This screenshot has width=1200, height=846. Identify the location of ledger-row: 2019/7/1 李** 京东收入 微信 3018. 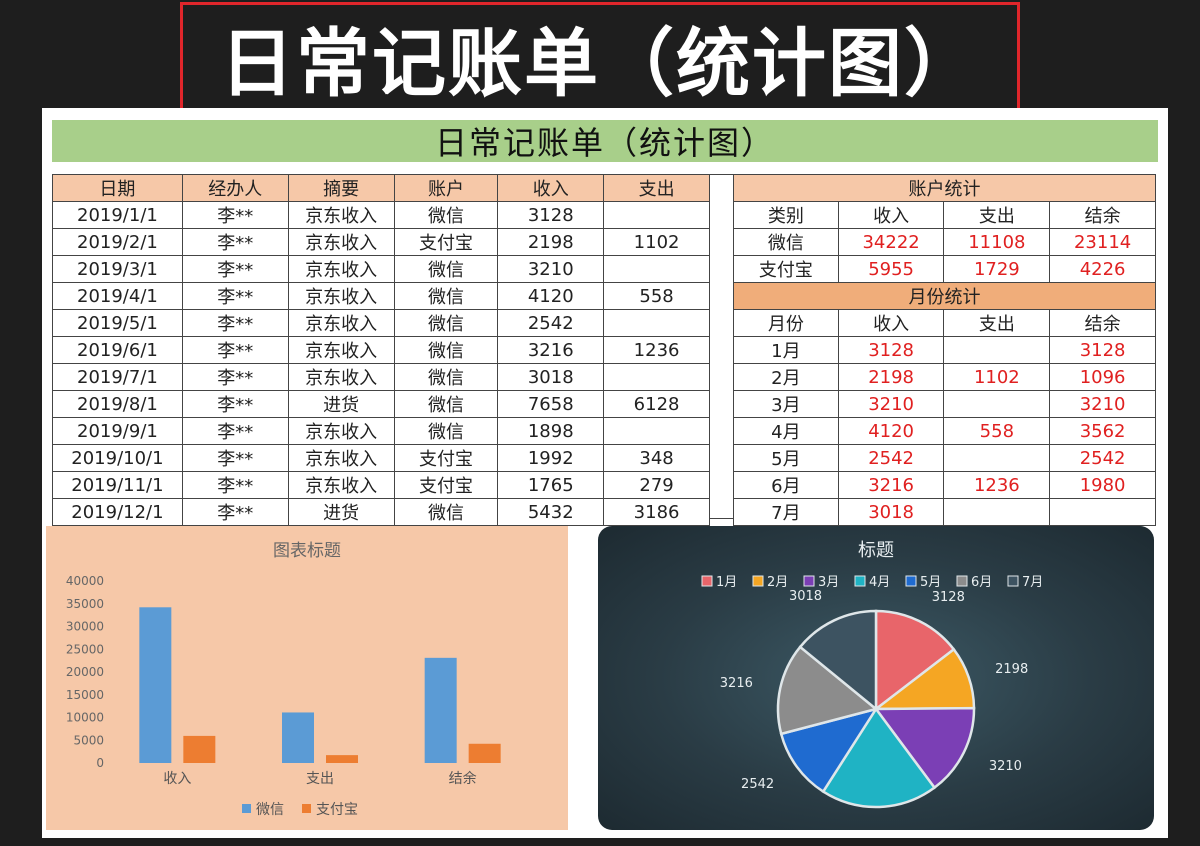
(381, 377).